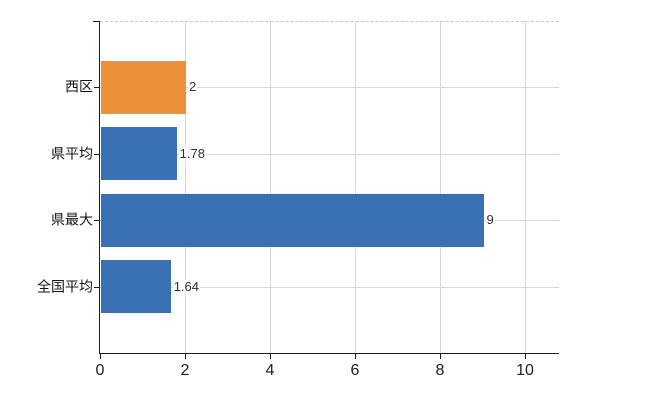 This screenshot has height=400, width=650. Describe the element at coordinates (525, 370) in the screenshot. I see `x-axis-tick-label: 10` at that location.